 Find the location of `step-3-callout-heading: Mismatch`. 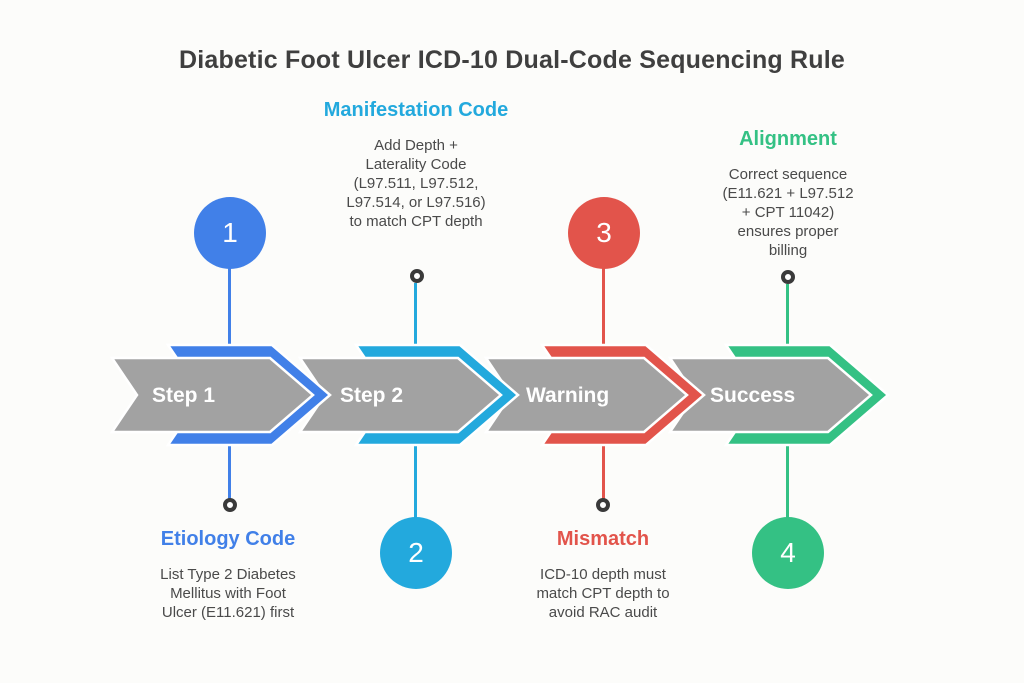

step-3-callout-heading: Mismatch is located at coordinates (603, 539).